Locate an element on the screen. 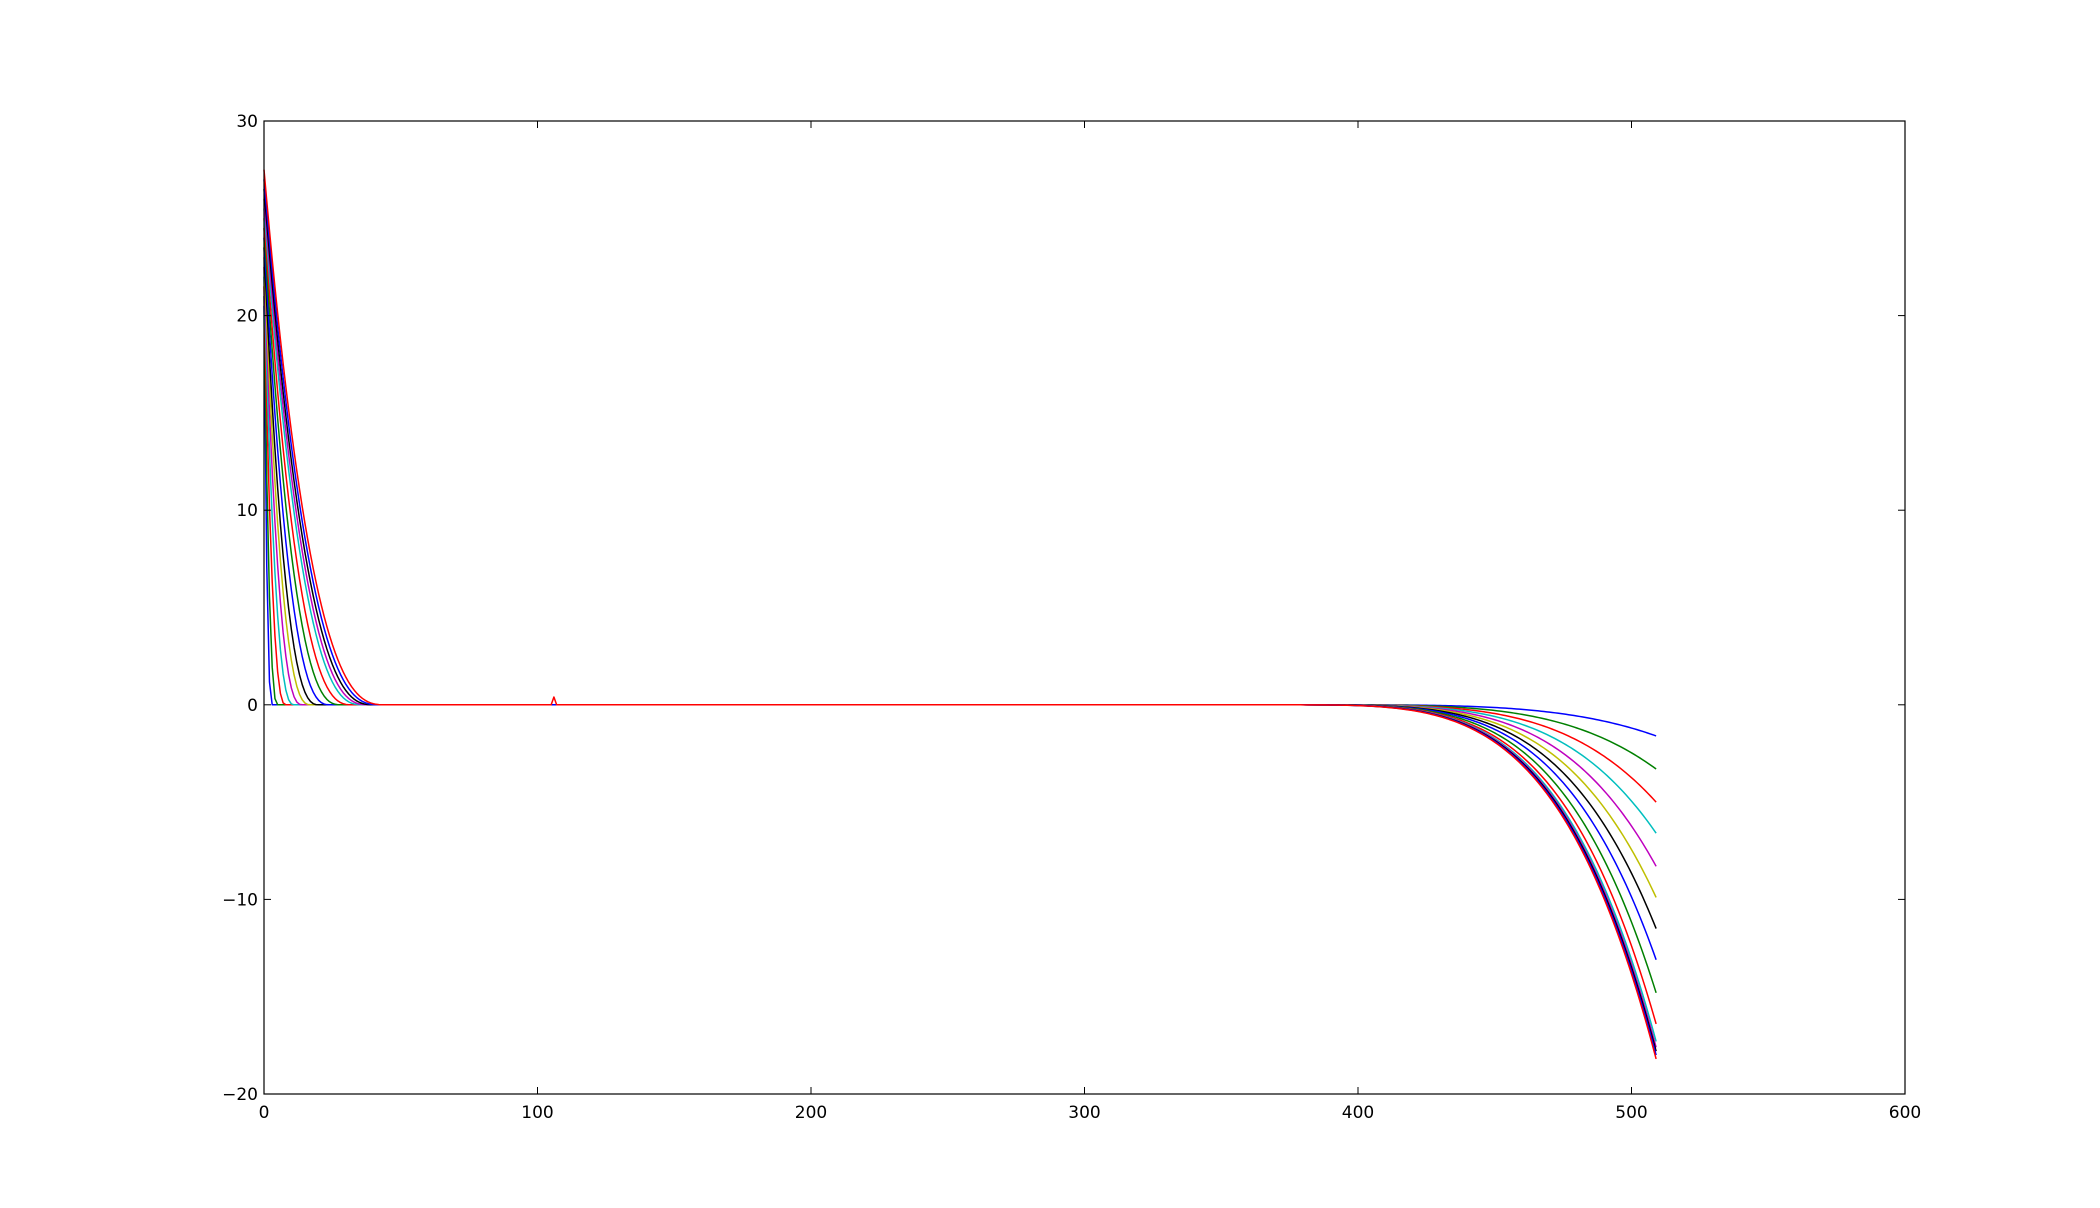 This screenshot has height=1208, width=2100. y-tick-label: 10 is located at coordinates (247, 511).